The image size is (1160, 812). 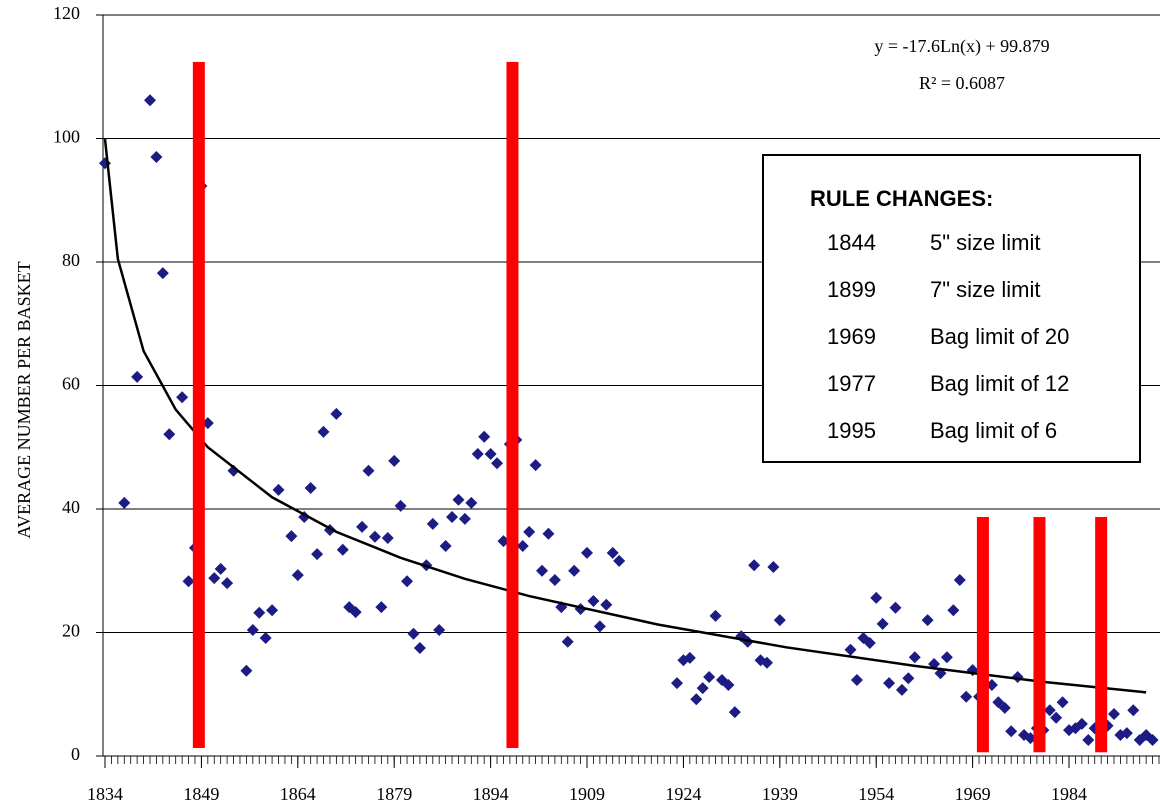 I want to click on rule-text: Bag limit of 6, so click(x=993, y=430).